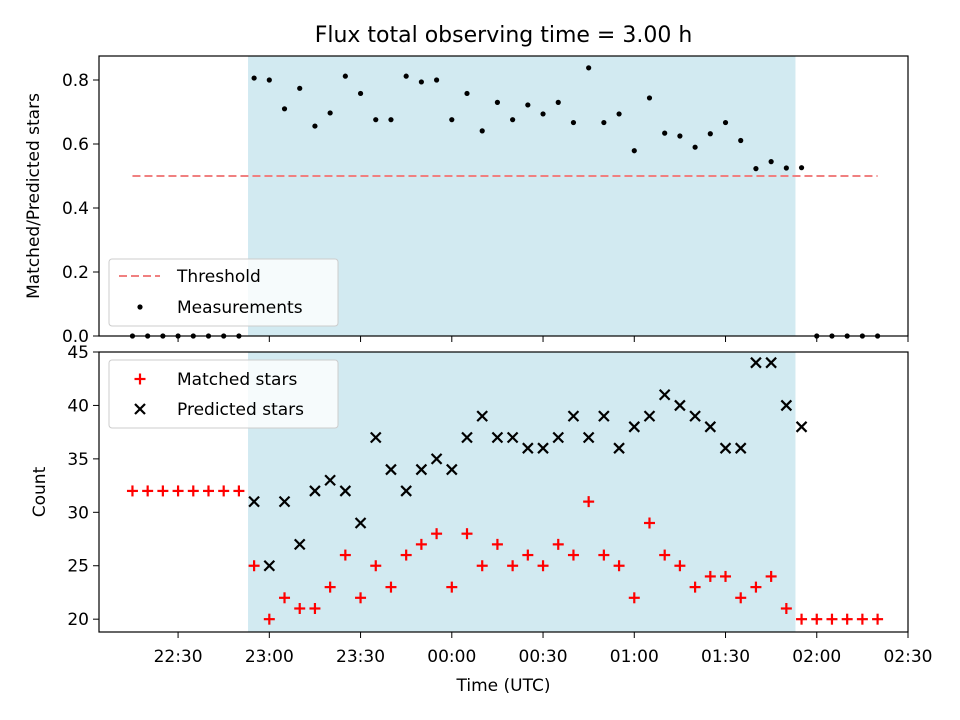  I want to click on legend-matched-marker, so click(140, 379).